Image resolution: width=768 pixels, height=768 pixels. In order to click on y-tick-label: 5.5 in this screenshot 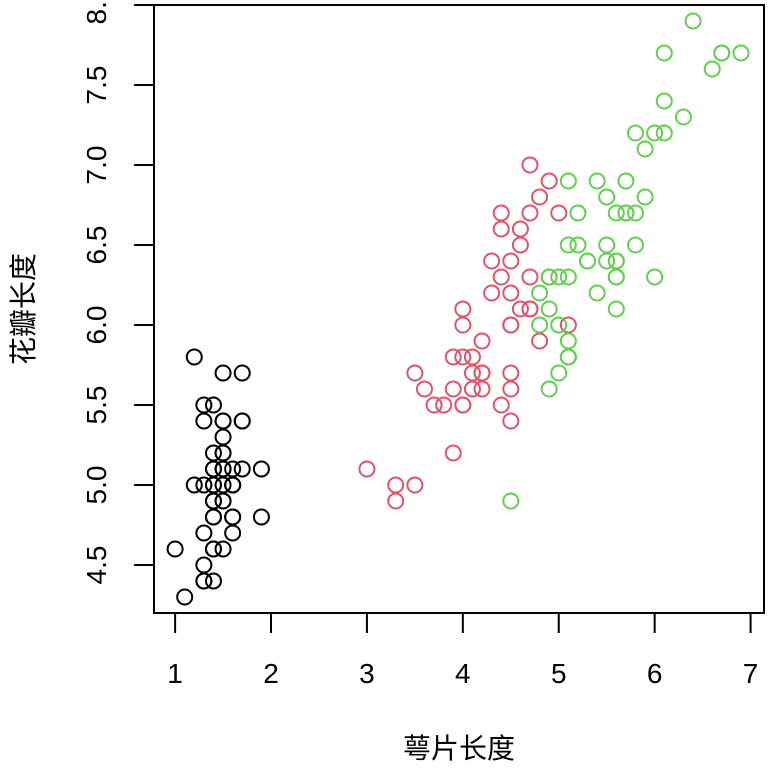, I will do `click(96, 405)`.